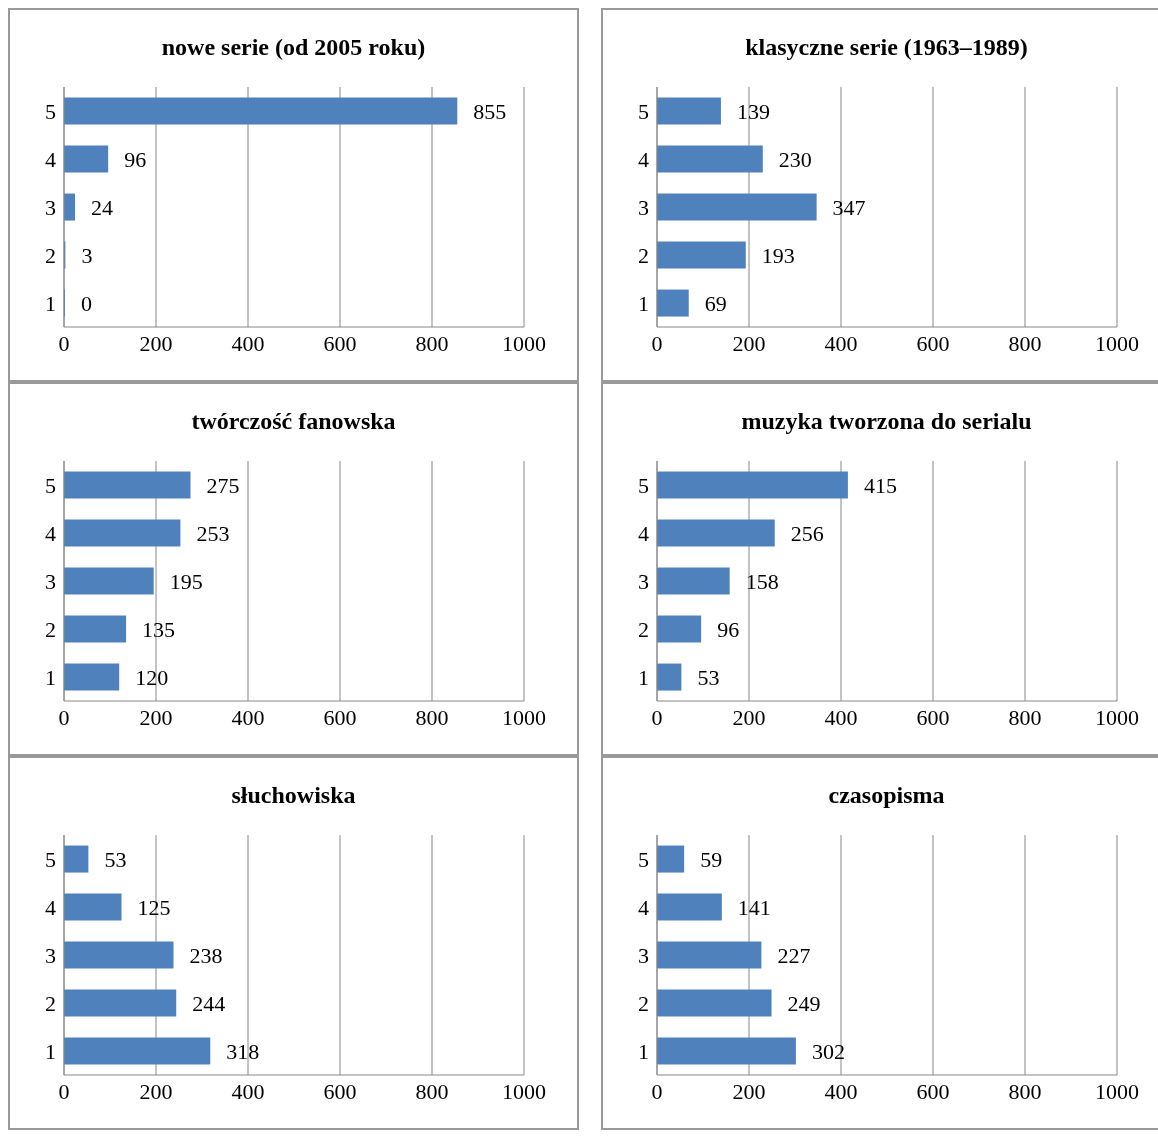 This screenshot has width=1158, height=1140. I want to click on chart-title: muzyka tworzona do serialu, so click(886, 421).